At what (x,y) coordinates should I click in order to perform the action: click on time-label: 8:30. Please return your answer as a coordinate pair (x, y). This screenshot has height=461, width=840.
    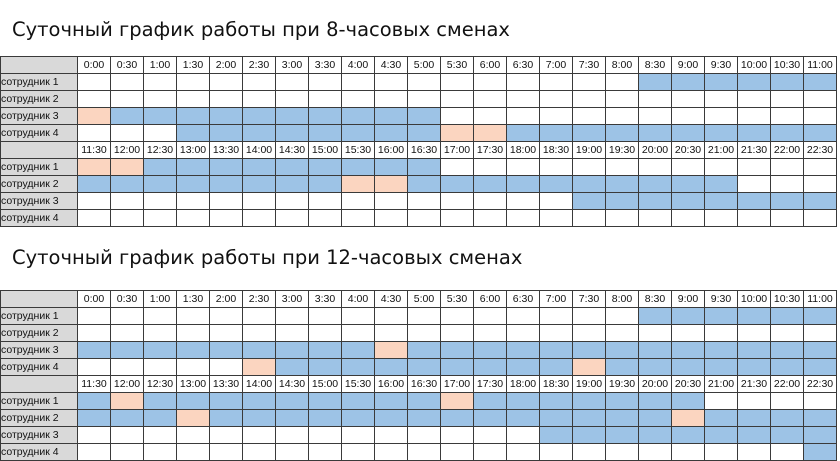
    Looking at the image, I should click on (655, 65).